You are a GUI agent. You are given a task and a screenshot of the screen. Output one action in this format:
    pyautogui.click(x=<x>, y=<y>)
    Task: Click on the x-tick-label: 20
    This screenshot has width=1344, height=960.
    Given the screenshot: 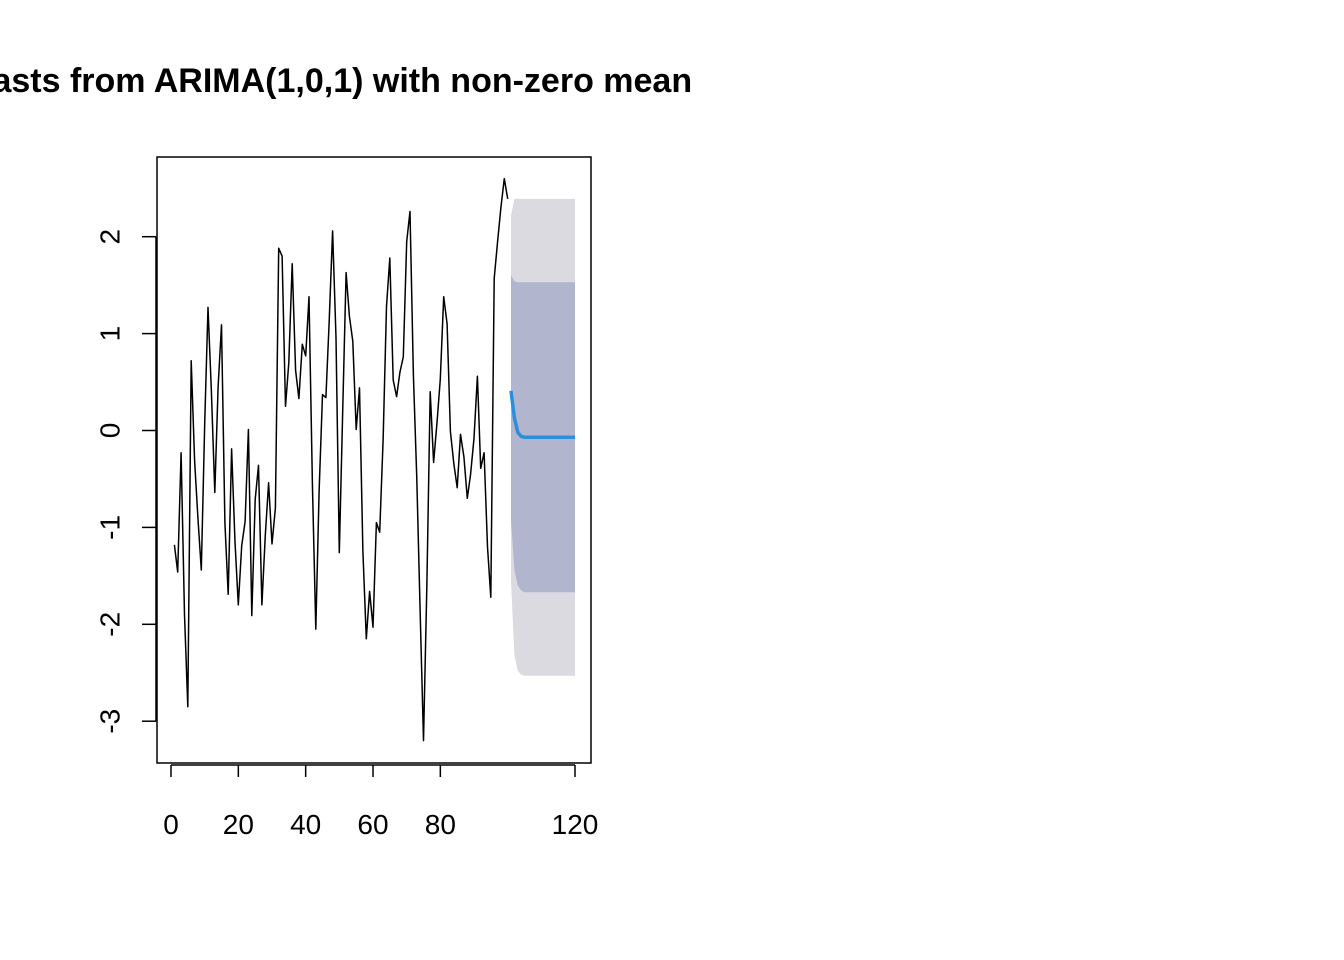 What is the action you would take?
    pyautogui.click(x=238, y=824)
    